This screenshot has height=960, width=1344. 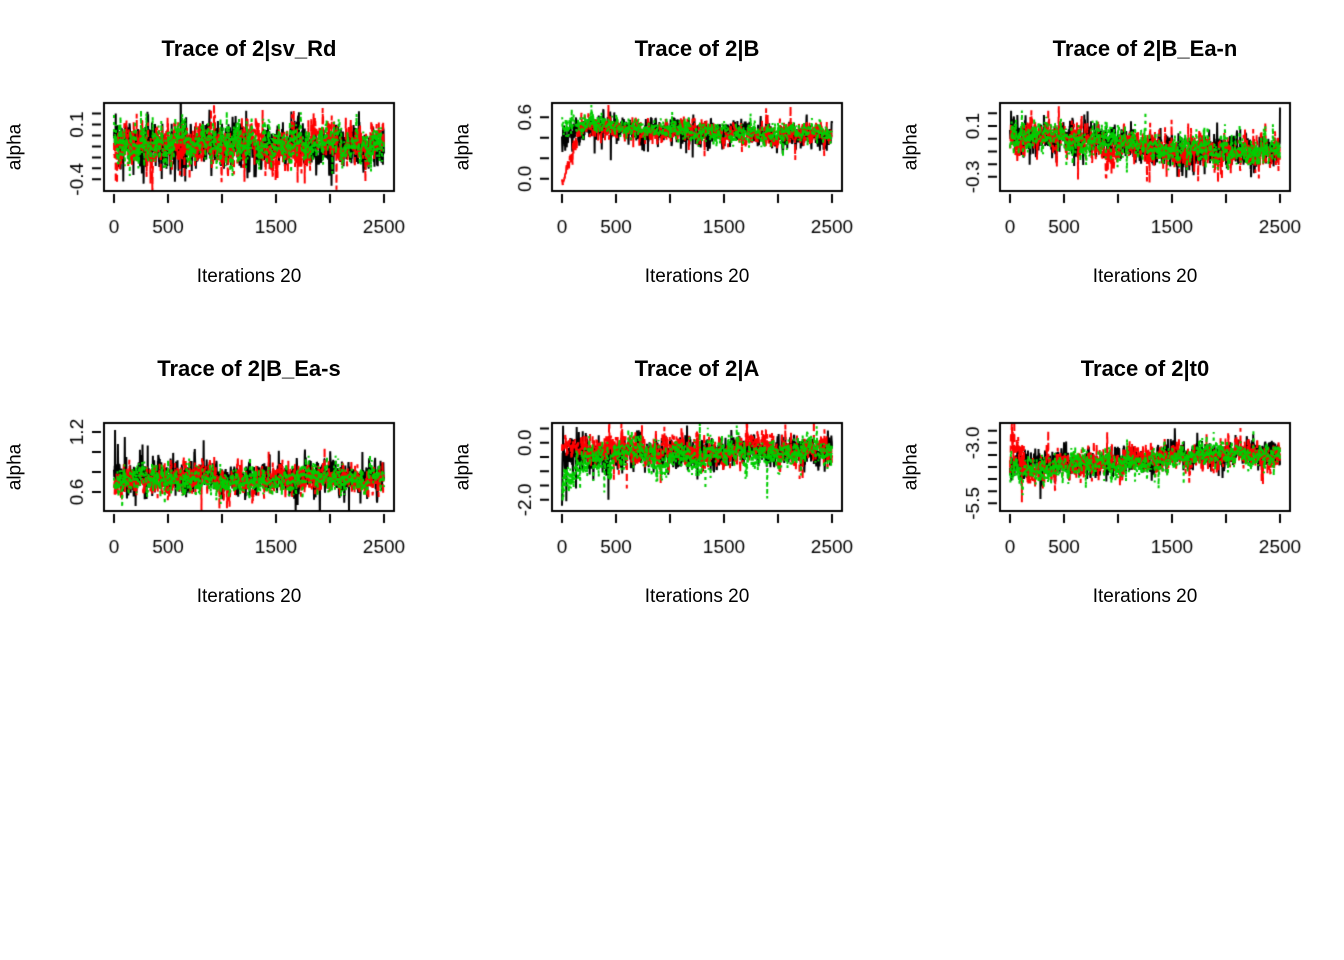 I want to click on trace-panel-t0: Trace of 2|t0 alpha Iterations 20, so click(x=1120, y=480).